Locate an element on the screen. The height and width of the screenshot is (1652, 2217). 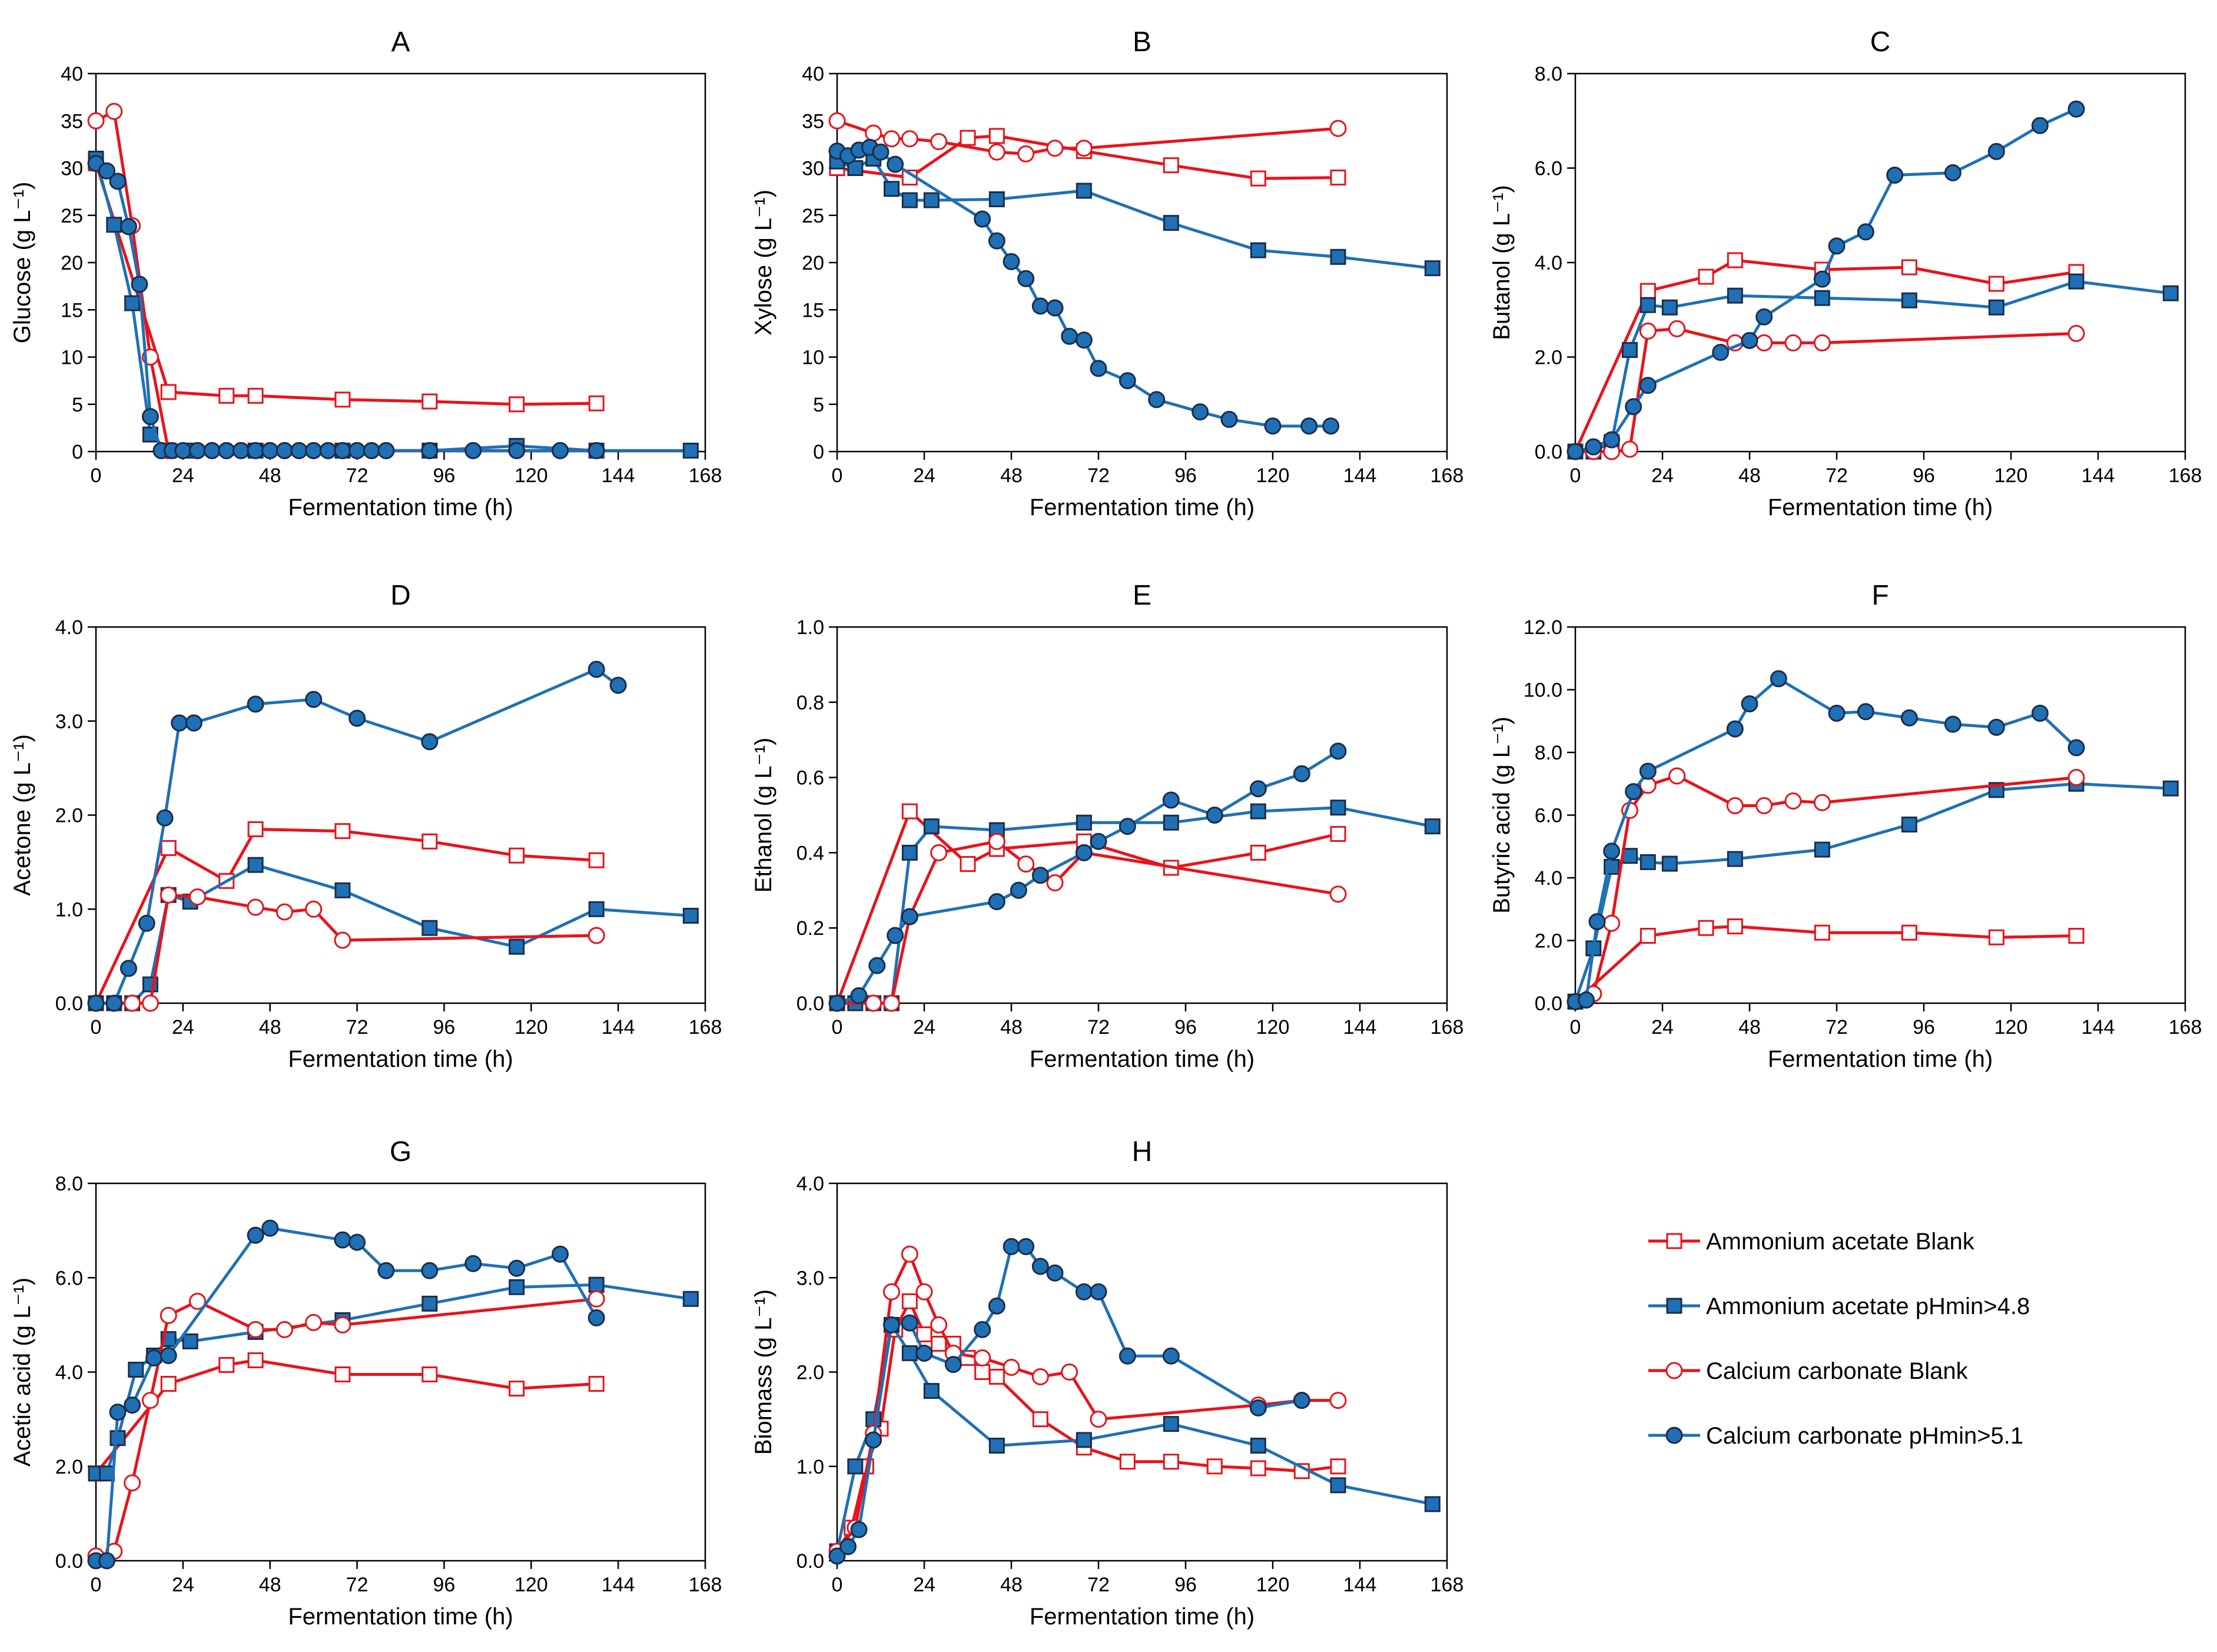
legend-marker is located at coordinates (1674, 1241).